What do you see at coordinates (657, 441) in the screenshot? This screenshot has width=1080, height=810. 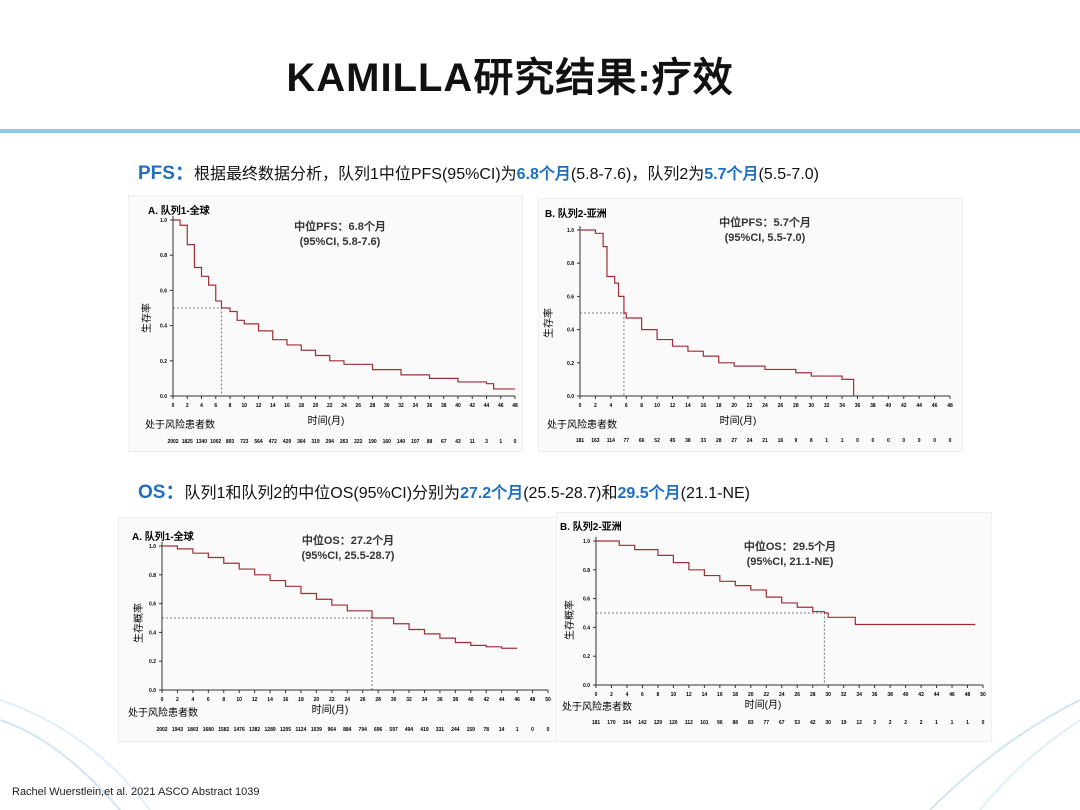 I see `at-risk-count: 52` at bounding box center [657, 441].